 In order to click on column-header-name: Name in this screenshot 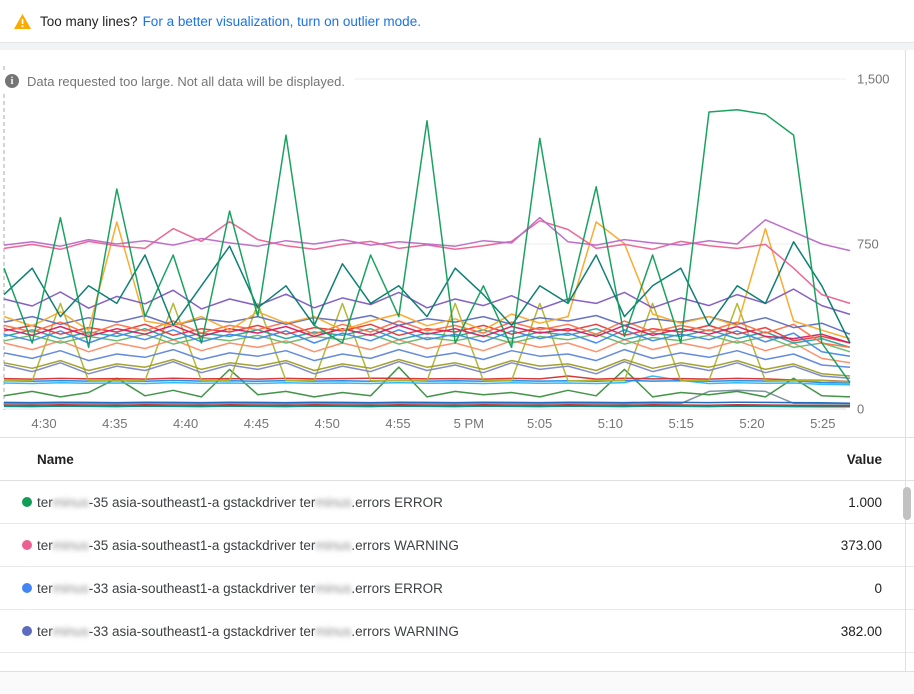, I will do `click(55, 459)`.